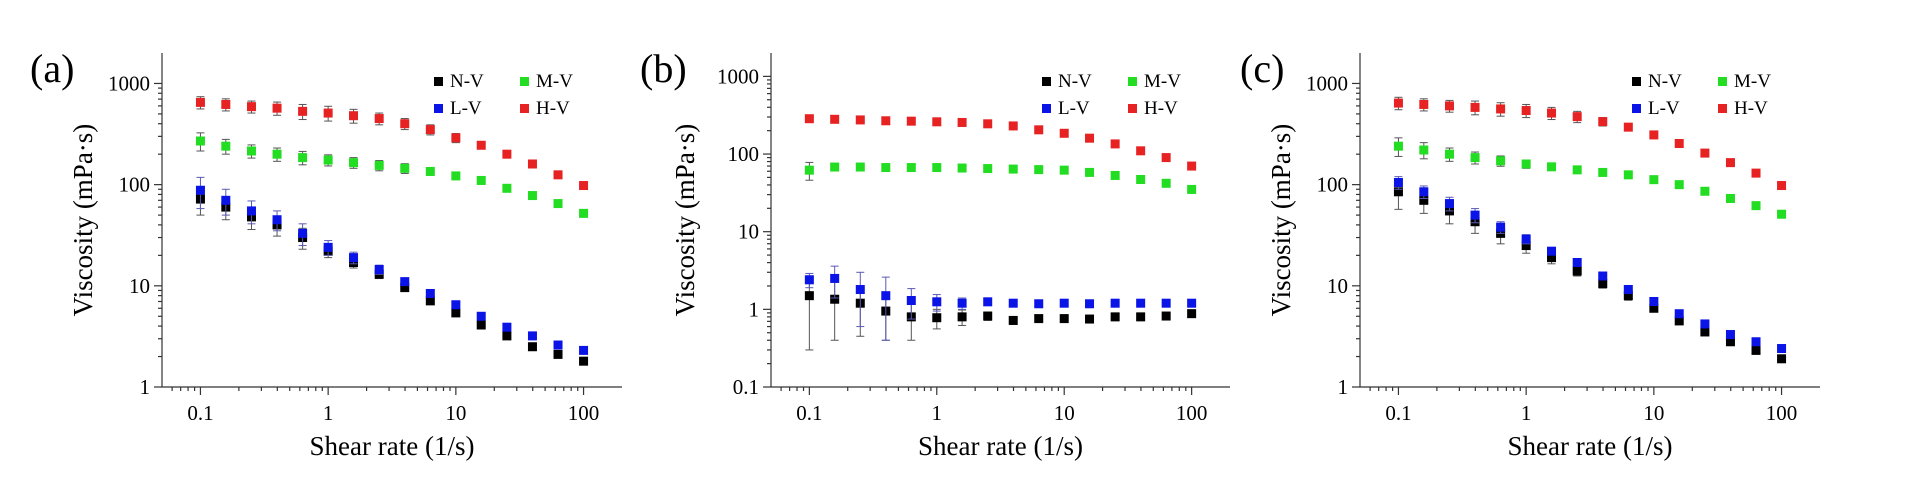 This screenshot has height=485, width=1920. Describe the element at coordinates (129, 83) in the screenshot. I see `y-tick-label: 1000` at that location.